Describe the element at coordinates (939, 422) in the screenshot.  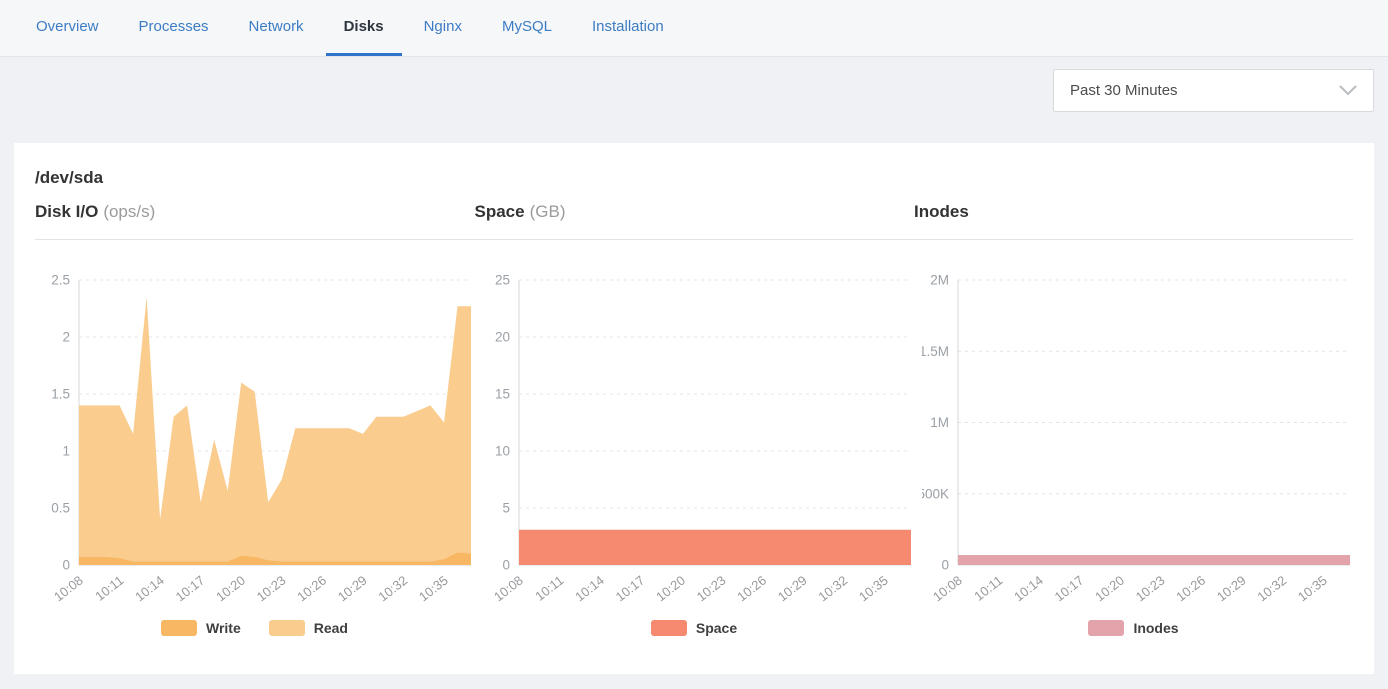
I see `y-axis-tick-label: 1M` at that location.